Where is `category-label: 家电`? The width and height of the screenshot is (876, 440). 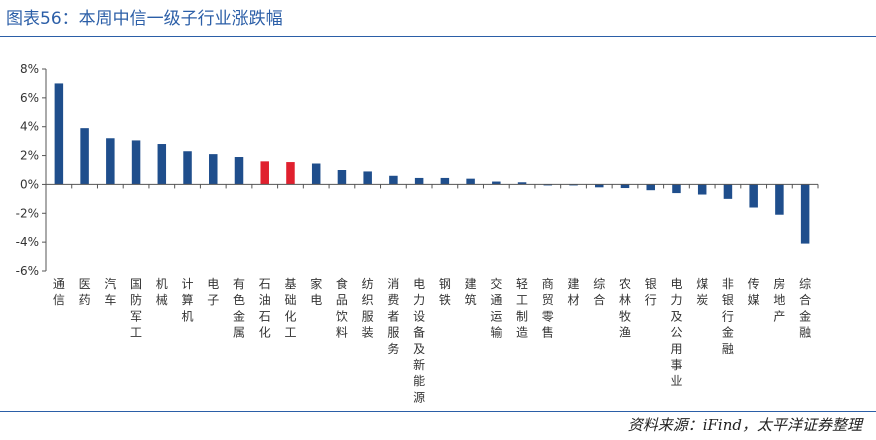
category-label: 家电 is located at coordinates (316, 291).